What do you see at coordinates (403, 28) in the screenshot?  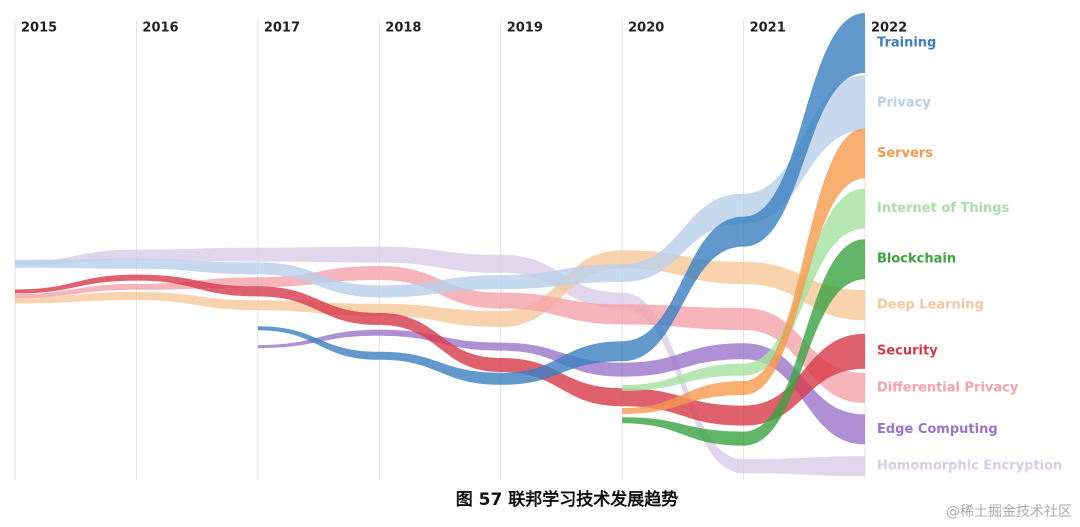 I see `x-tick-label: 2018` at bounding box center [403, 28].